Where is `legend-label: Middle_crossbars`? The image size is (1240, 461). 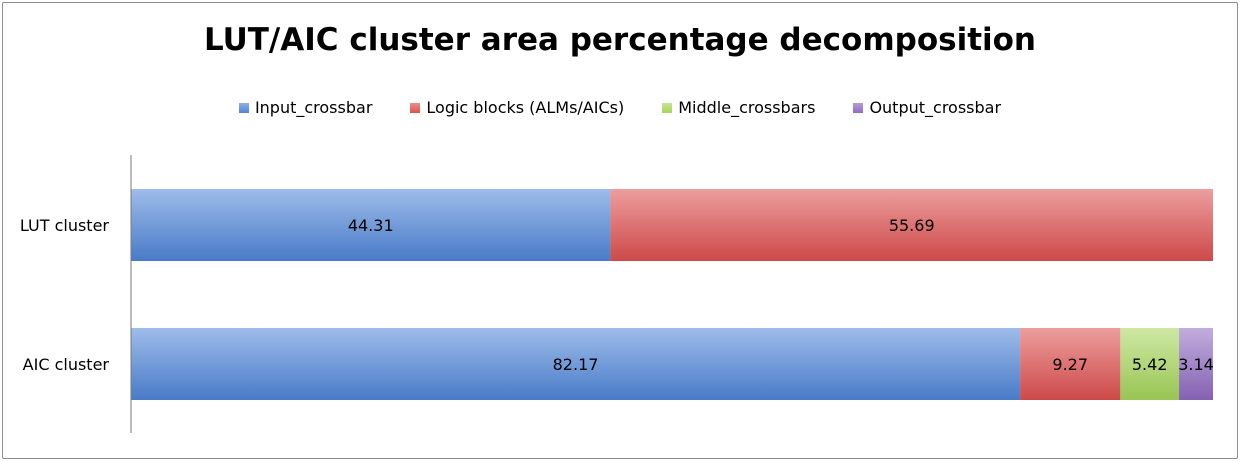
legend-label: Middle_crossbars is located at coordinates (747, 107).